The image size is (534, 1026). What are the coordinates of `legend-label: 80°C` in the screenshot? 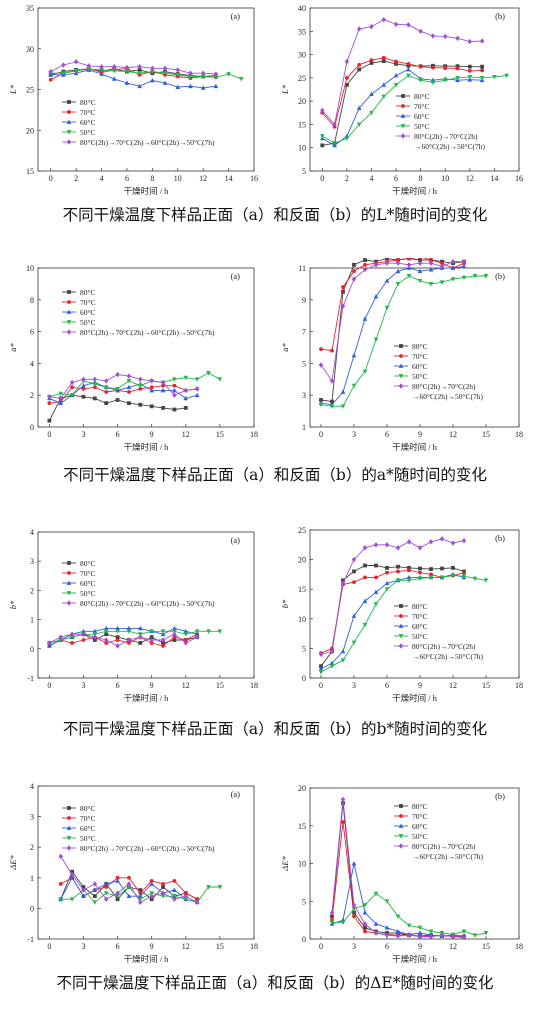 It's located at (420, 346).